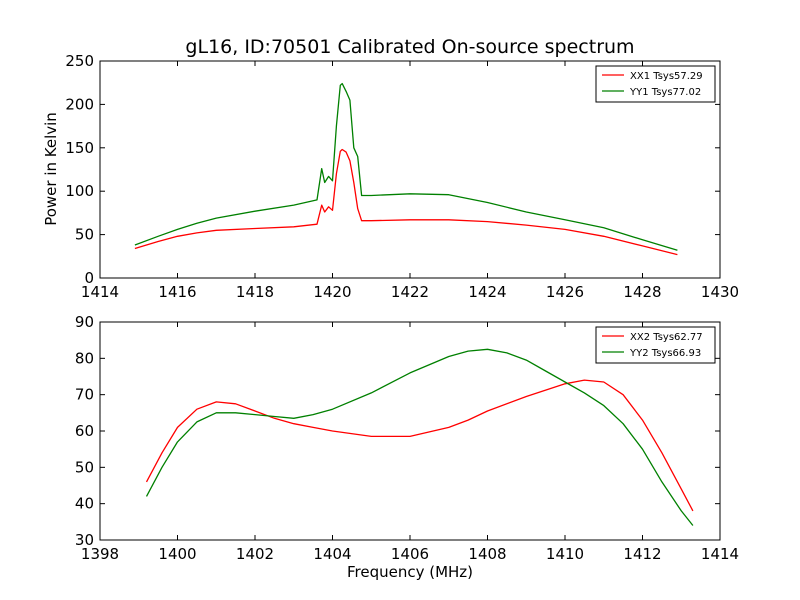 This screenshot has width=800, height=600. What do you see at coordinates (720, 554) in the screenshot?
I see `bottom-x-tick-label: 1414` at bounding box center [720, 554].